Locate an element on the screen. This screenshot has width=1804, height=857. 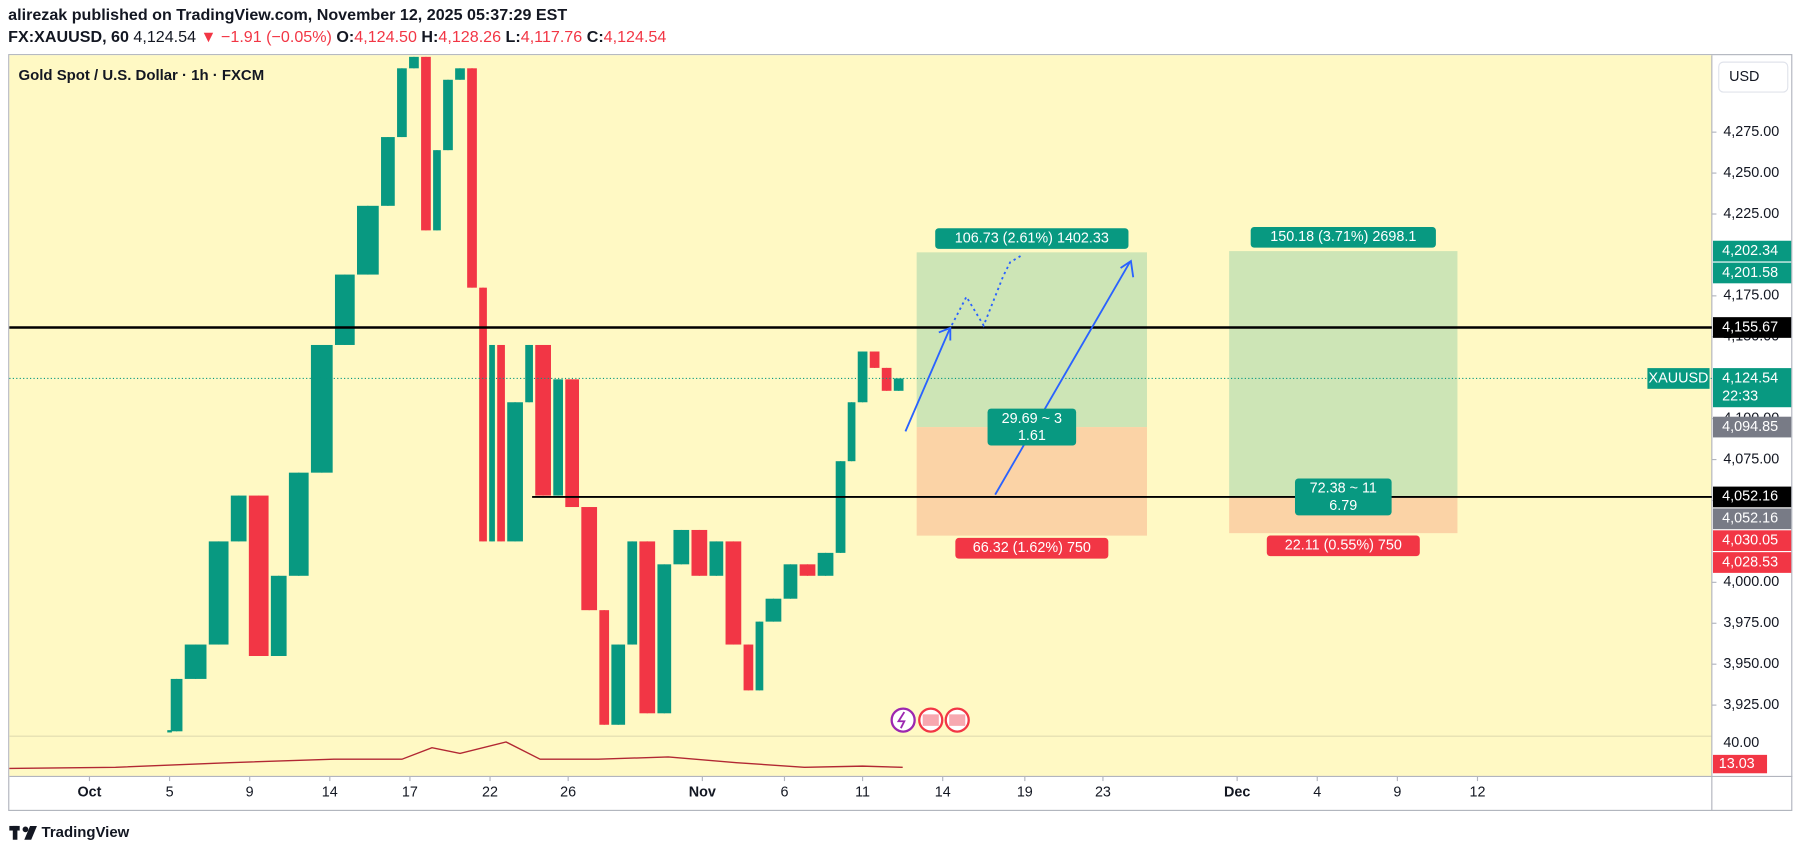
symbol-tag-label: XAUUSD is located at coordinates (1679, 378).